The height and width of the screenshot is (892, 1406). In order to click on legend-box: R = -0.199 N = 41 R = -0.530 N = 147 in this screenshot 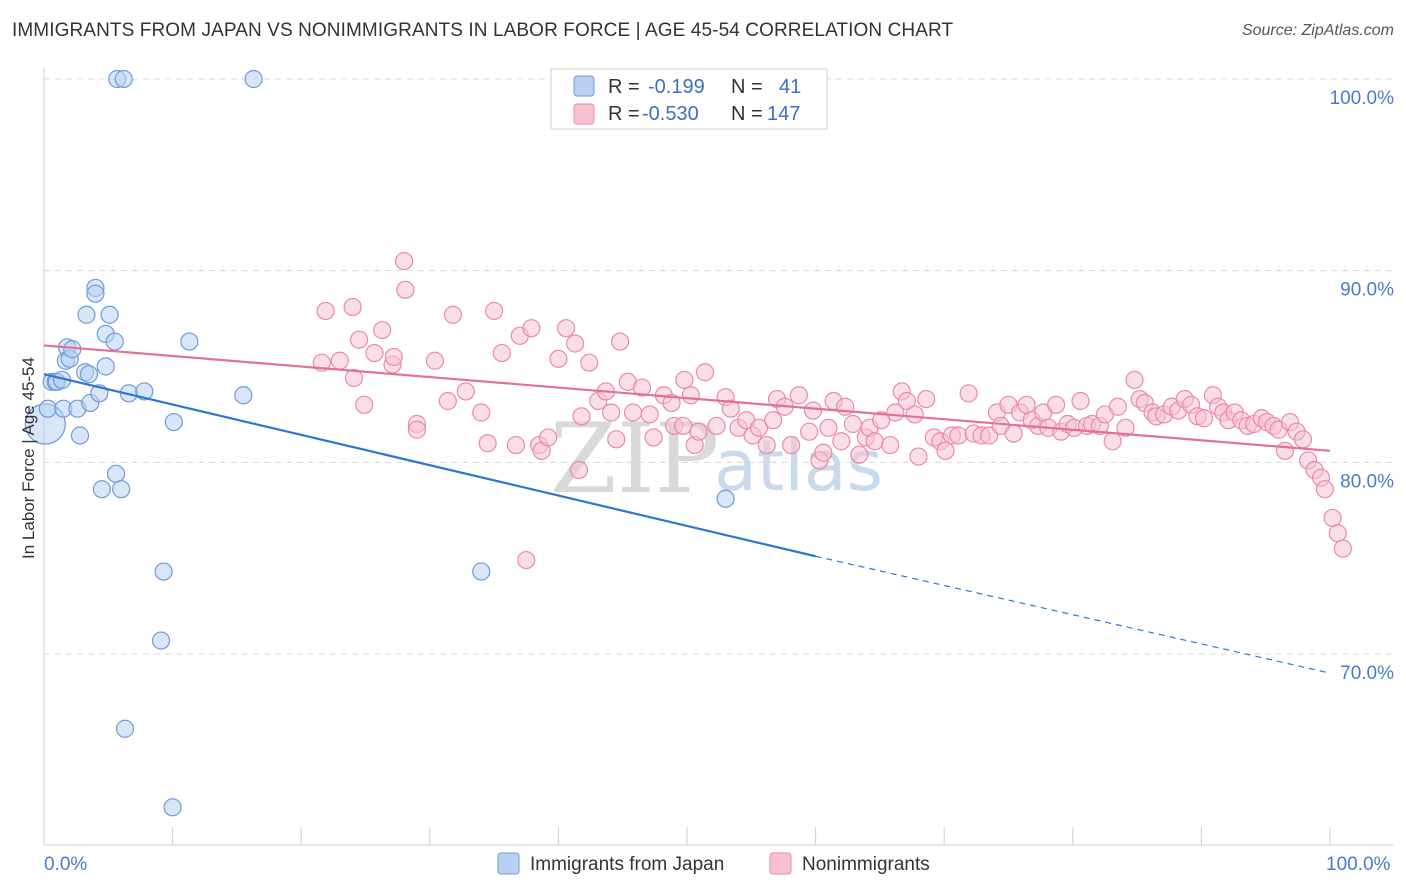, I will do `click(689, 99)`.